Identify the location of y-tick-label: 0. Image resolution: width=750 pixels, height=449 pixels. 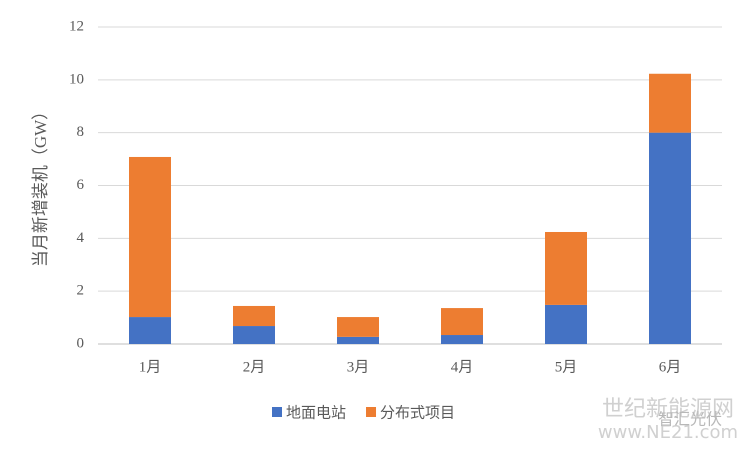
(81, 343).